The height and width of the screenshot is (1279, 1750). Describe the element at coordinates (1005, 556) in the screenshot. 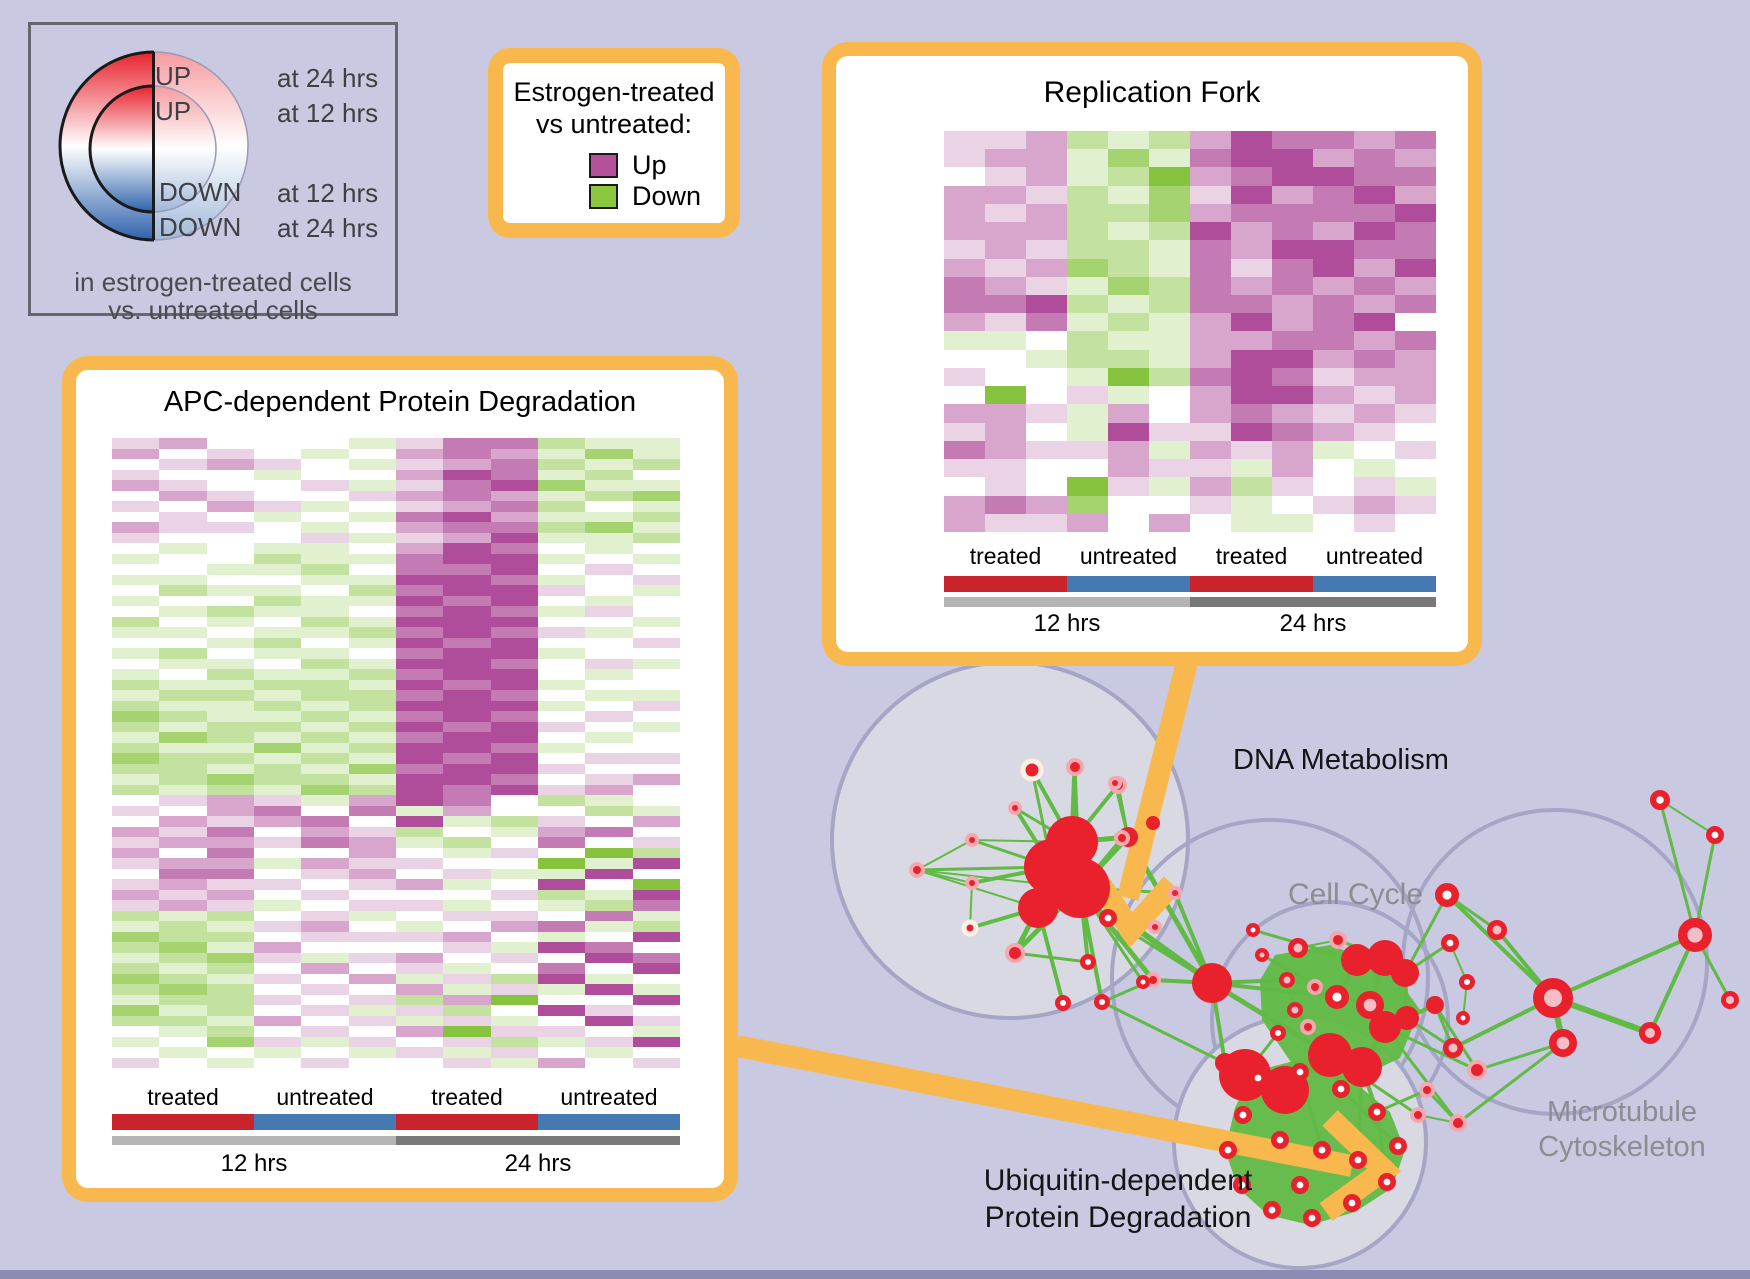

I see `group-label-0: treated` at that location.